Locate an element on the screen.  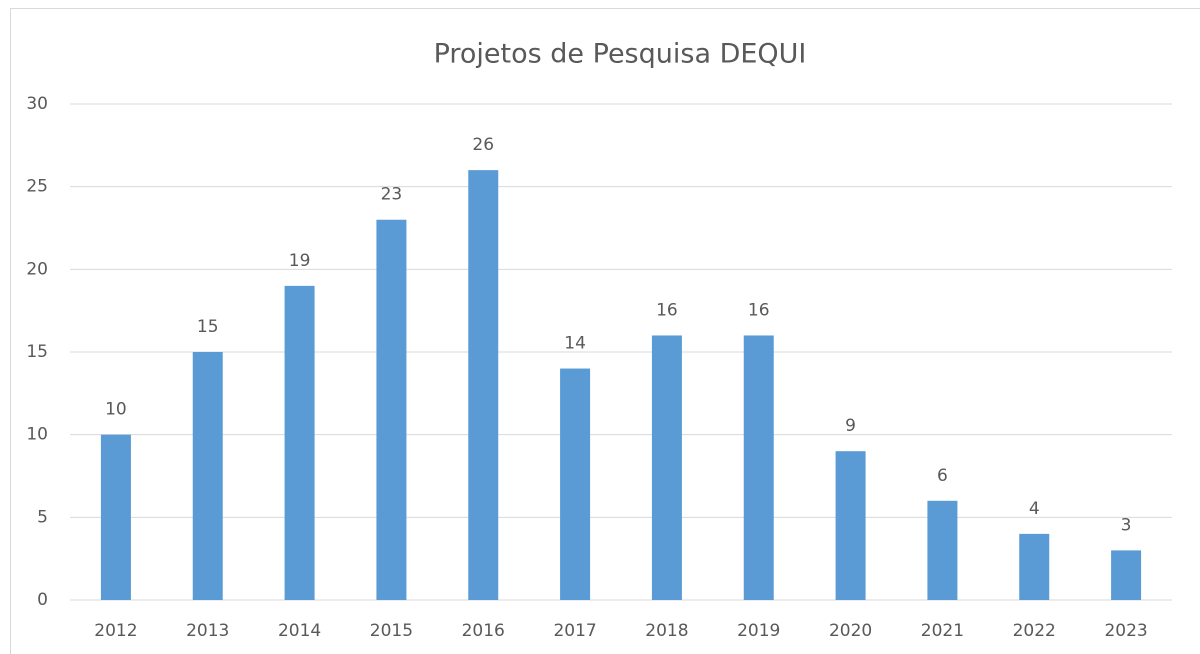
chart-title: Projetos de Pesquisa DEQUI is located at coordinates (620, 54).